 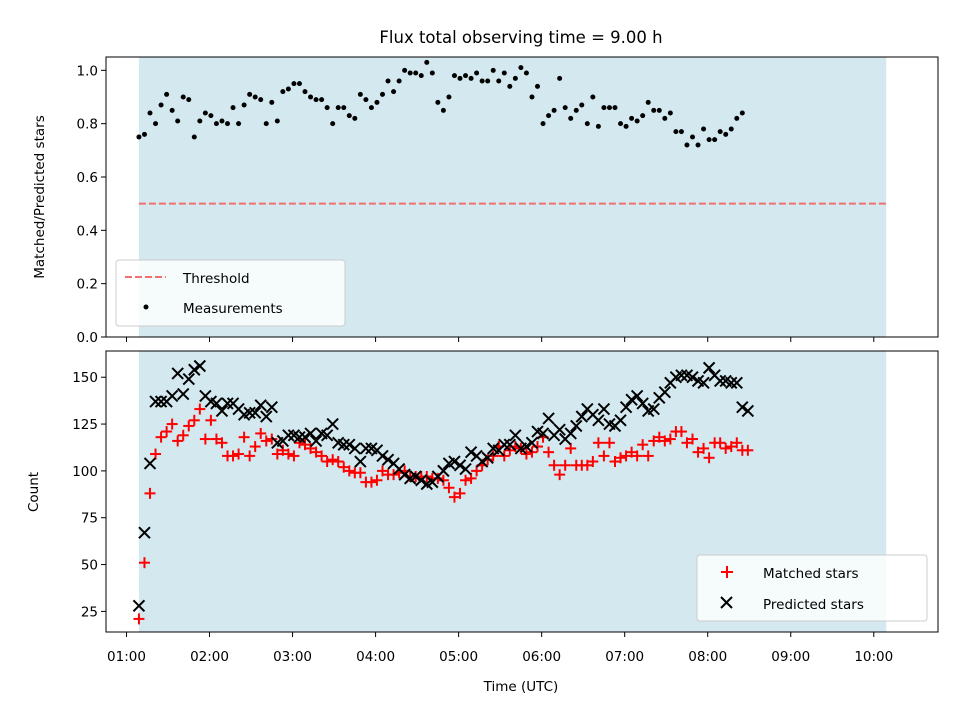 What do you see at coordinates (87, 178) in the screenshot?
I see `y-tick-label: 0.6` at bounding box center [87, 178].